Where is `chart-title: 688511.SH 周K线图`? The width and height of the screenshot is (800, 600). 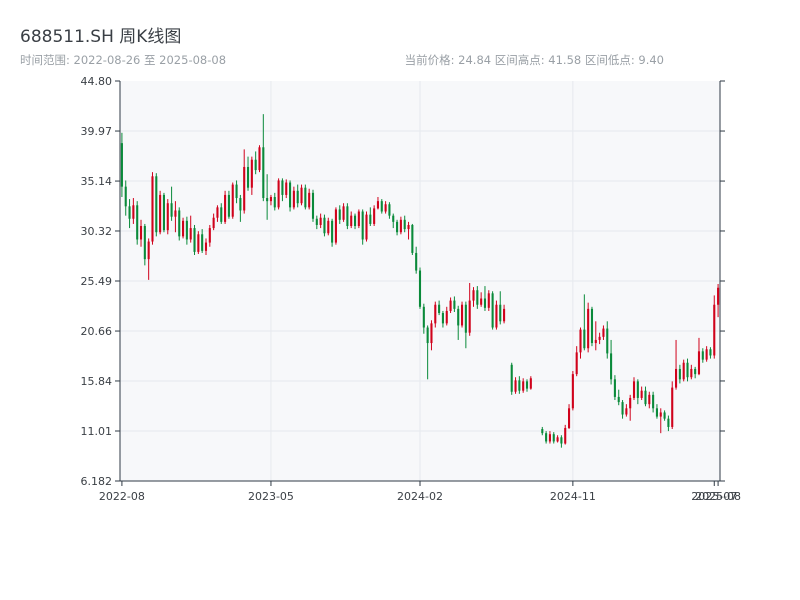 chart-title: 688511.SH 周K线图 is located at coordinates (101, 37).